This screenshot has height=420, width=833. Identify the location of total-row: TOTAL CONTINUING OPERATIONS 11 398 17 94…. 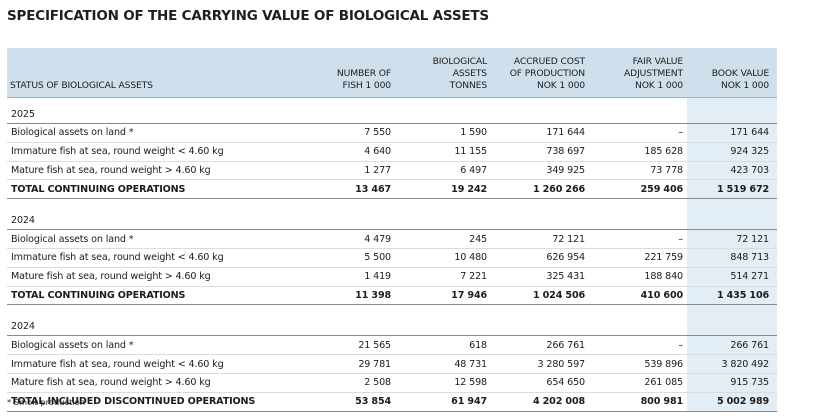
(392, 296).